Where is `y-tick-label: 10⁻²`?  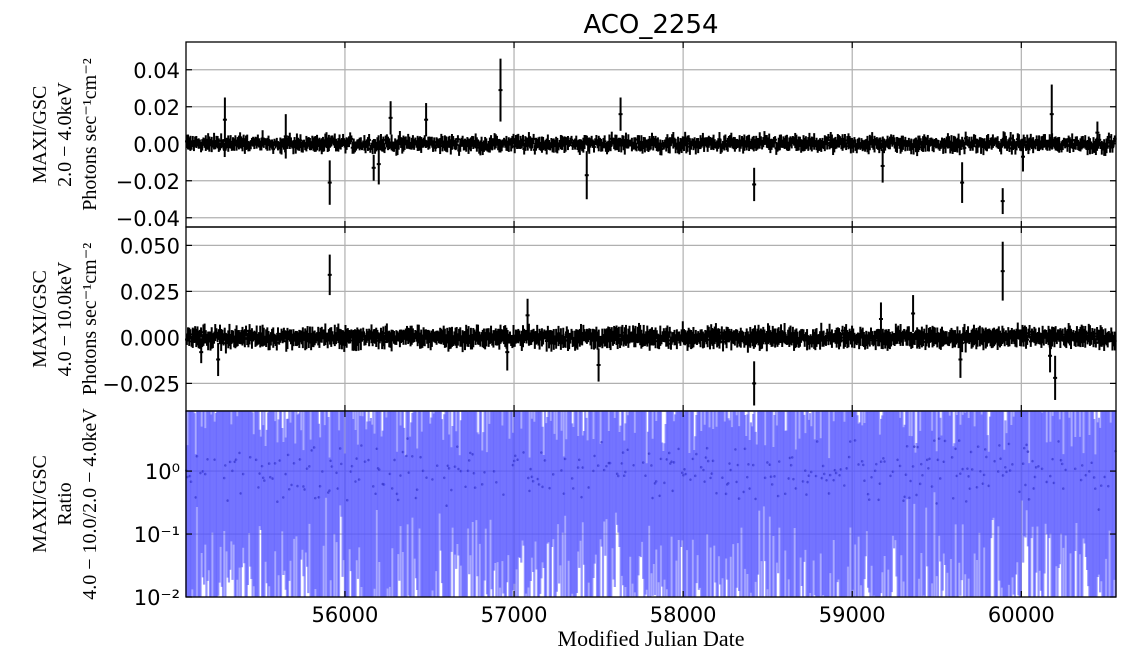
y-tick-label: 10⁻² is located at coordinates (157, 598).